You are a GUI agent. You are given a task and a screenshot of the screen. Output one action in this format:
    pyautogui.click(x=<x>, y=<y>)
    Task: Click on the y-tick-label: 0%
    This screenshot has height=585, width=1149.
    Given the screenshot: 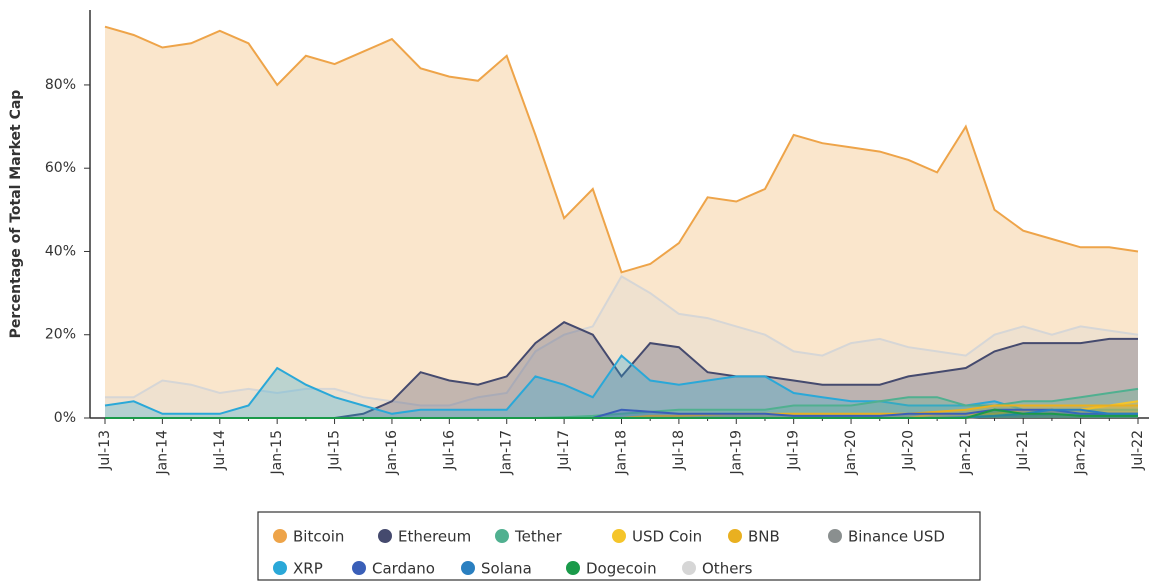 What is the action you would take?
    pyautogui.click(x=65, y=418)
    